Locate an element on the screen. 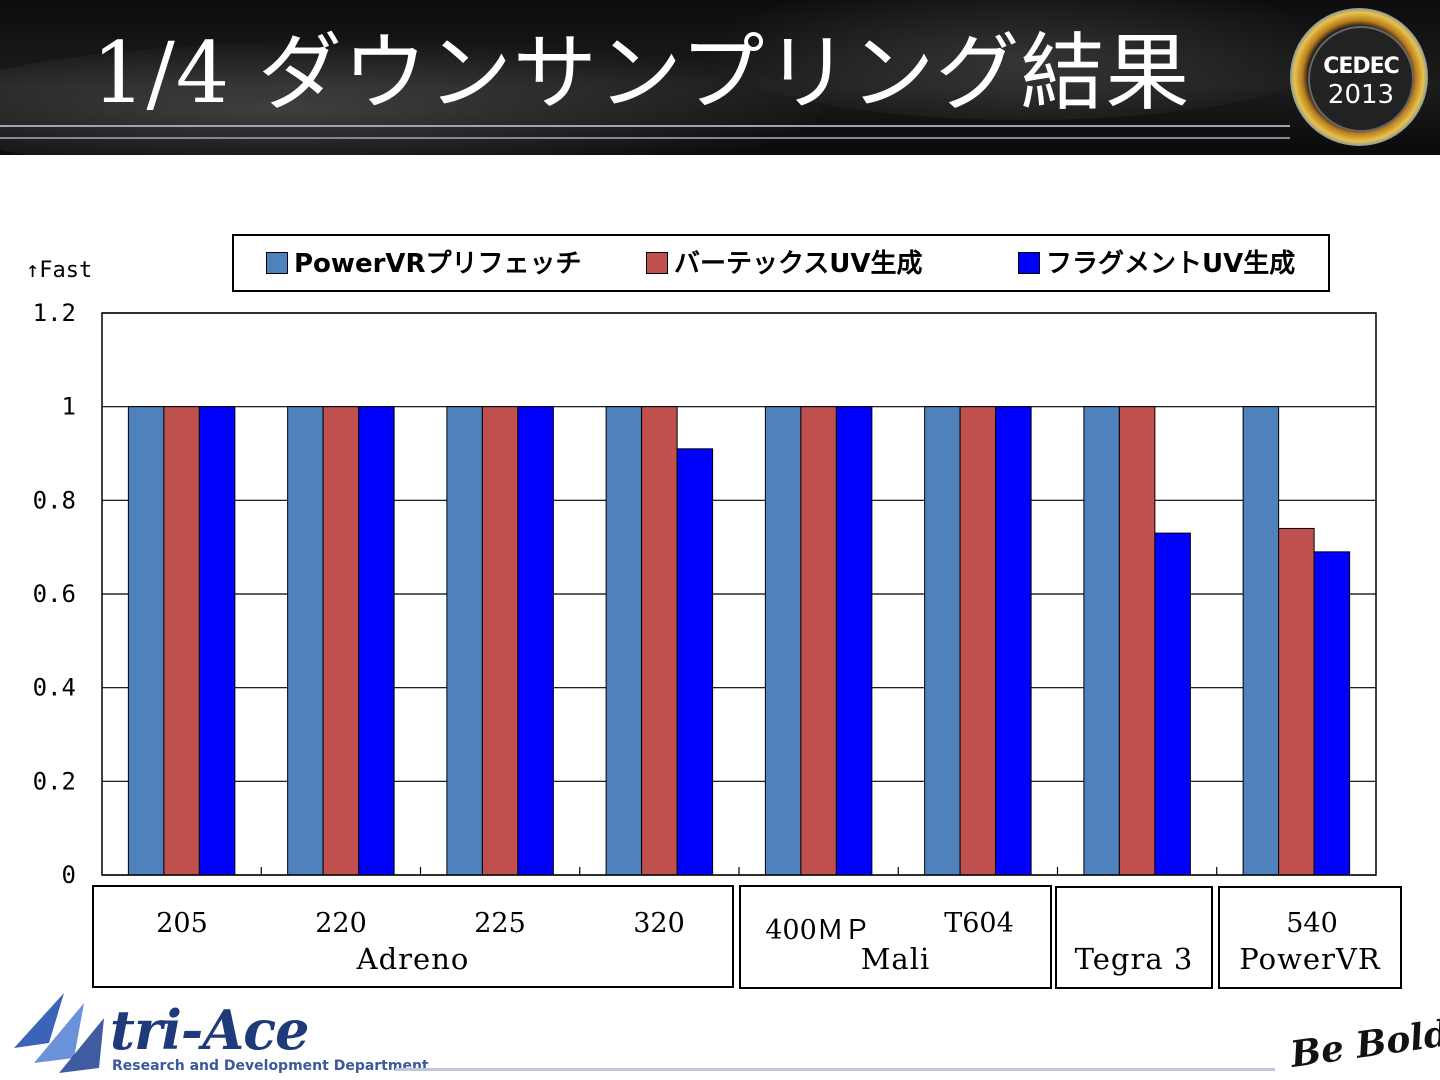 The image size is (1440, 1080). y-axis-label: ↑Fast is located at coordinates (59, 270).